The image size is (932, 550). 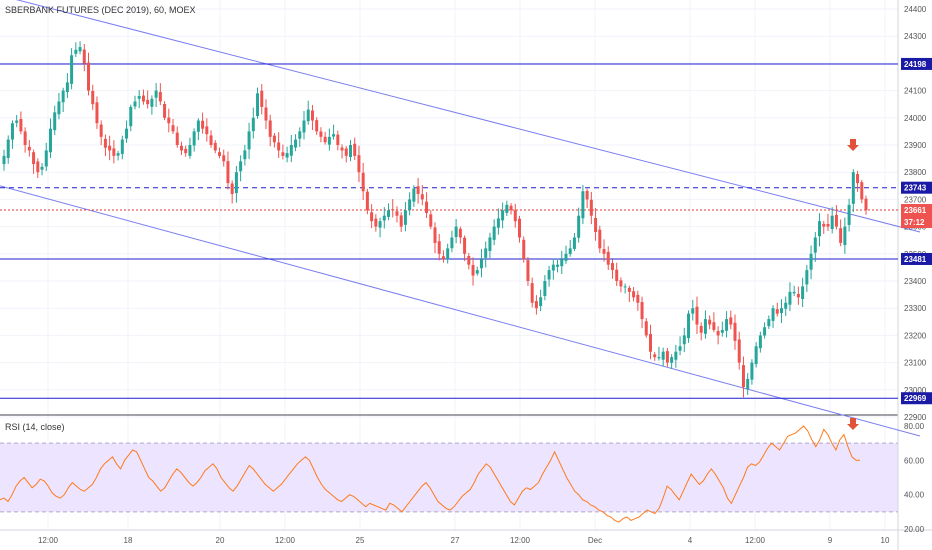 I want to click on price-tick-label: 24300, so click(x=915, y=36).